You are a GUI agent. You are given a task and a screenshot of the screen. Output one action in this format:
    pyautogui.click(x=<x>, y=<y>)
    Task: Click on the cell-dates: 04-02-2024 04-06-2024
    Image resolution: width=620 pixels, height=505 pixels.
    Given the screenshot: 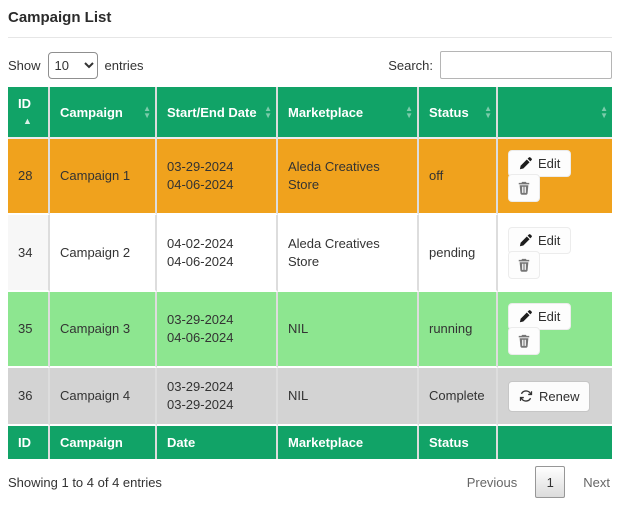 What is the action you would take?
    pyautogui.click(x=217, y=253)
    